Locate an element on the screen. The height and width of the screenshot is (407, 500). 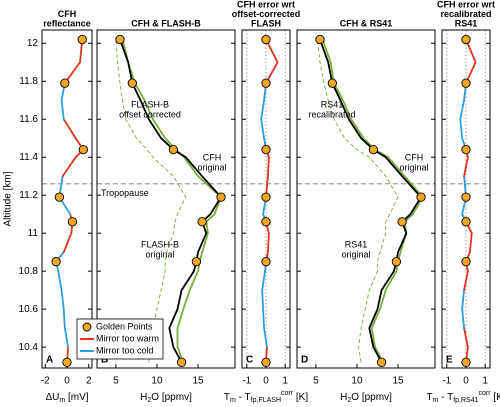
y-tick-label: 10.4 is located at coordinates (29, 347).